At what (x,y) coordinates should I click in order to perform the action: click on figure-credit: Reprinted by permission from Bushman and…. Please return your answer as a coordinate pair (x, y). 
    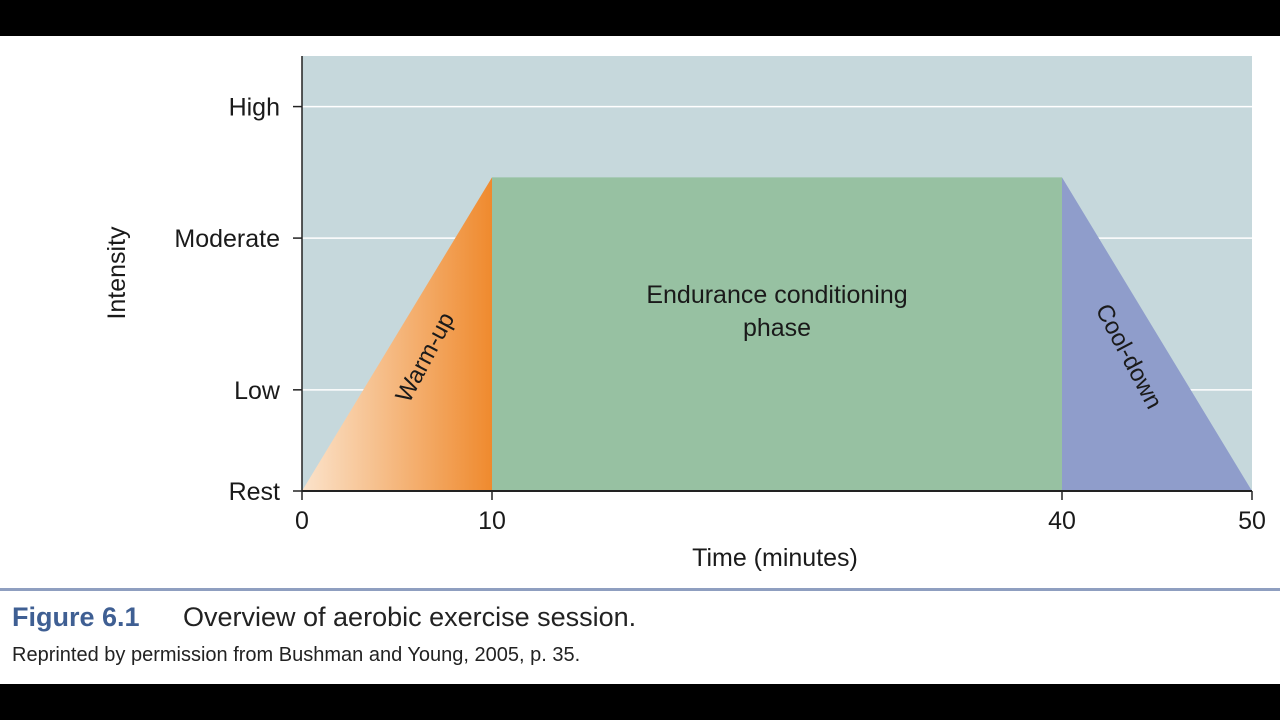
    Looking at the image, I should click on (296, 655).